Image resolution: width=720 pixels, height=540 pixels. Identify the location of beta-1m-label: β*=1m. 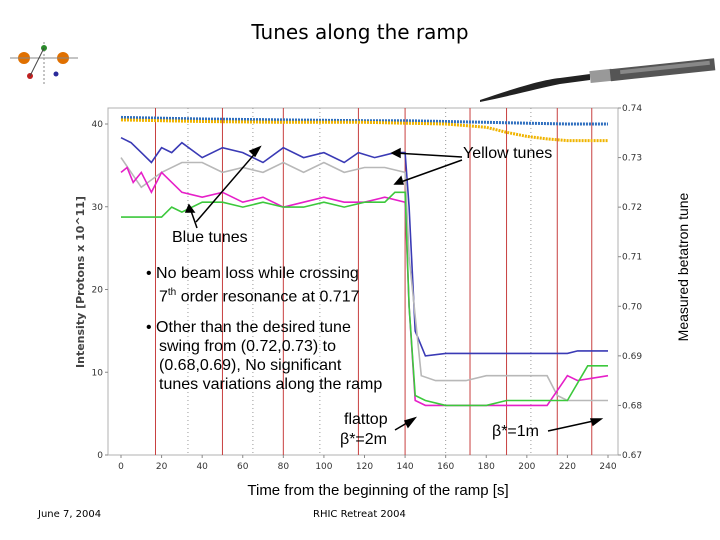
(515, 431).